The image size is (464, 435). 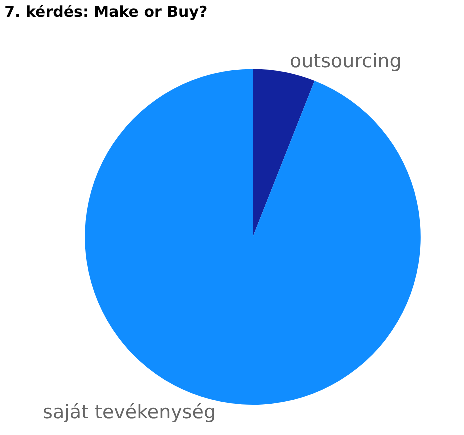 I want to click on slice-label: outsourcing, so click(x=346, y=61).